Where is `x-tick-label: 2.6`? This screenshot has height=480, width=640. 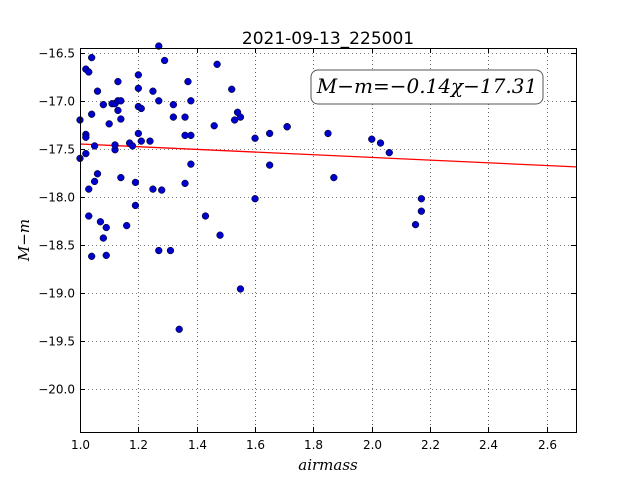
x-tick-label: 2.6 is located at coordinates (547, 445).